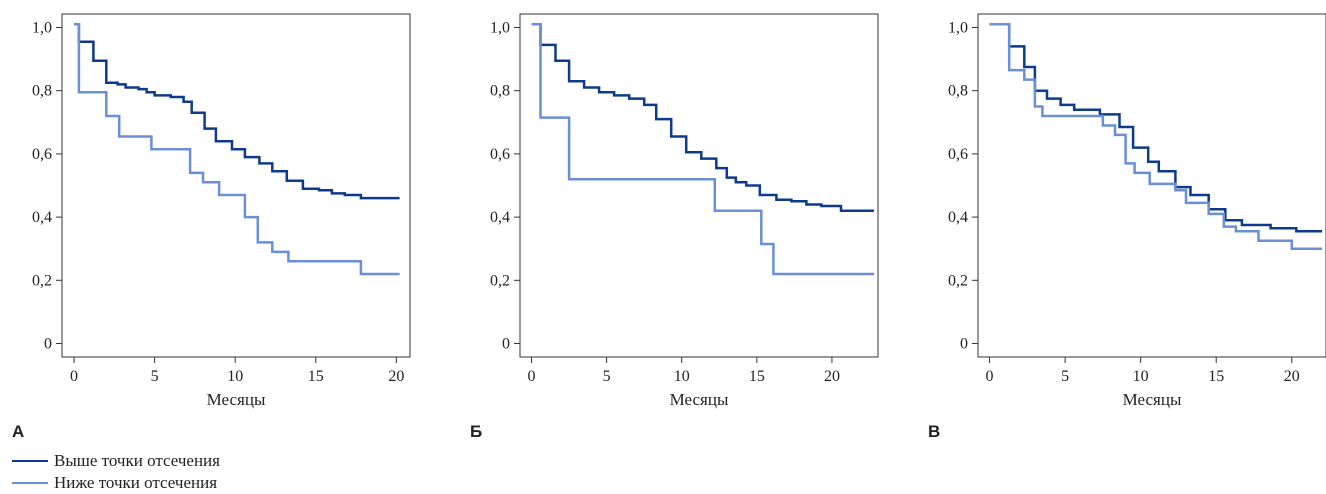 This screenshot has width=1326, height=494. Describe the element at coordinates (136, 482) in the screenshot. I see `legend-label-below: Ниже точки отсечения` at that location.